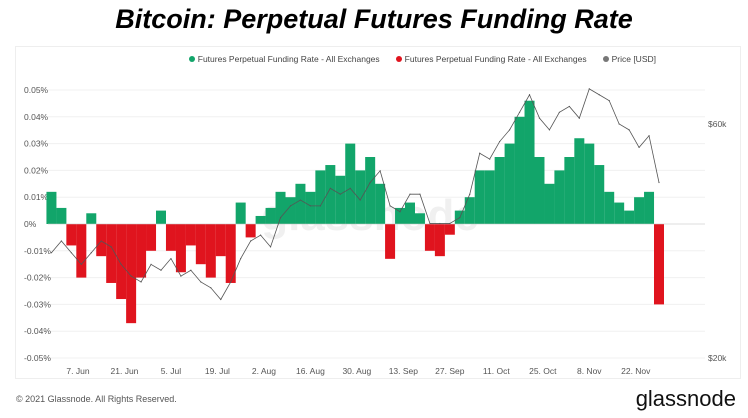  I want to click on legend-item-price: Price [USD], so click(629, 59).